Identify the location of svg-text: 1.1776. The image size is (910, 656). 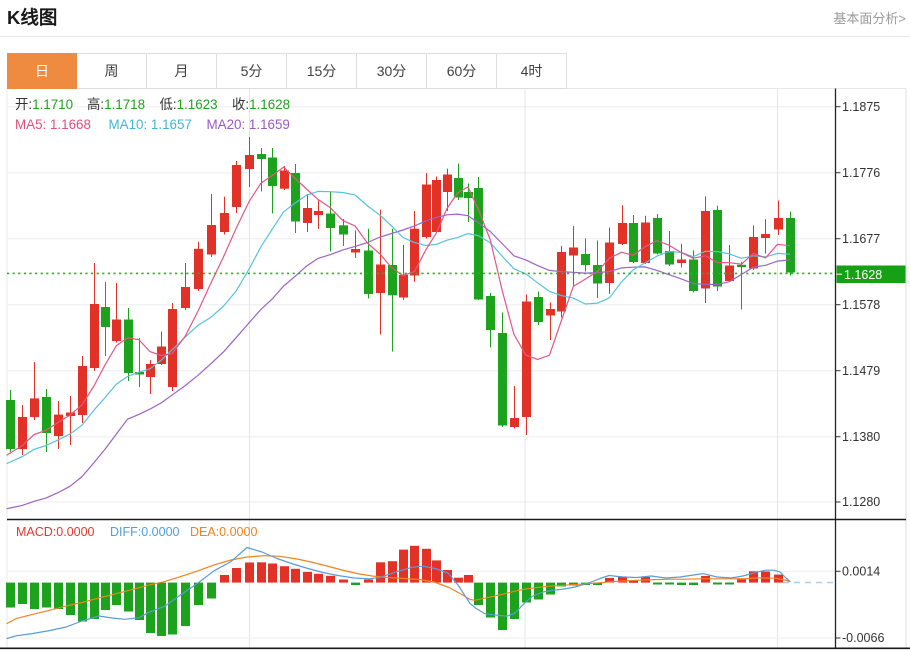
(861, 173).